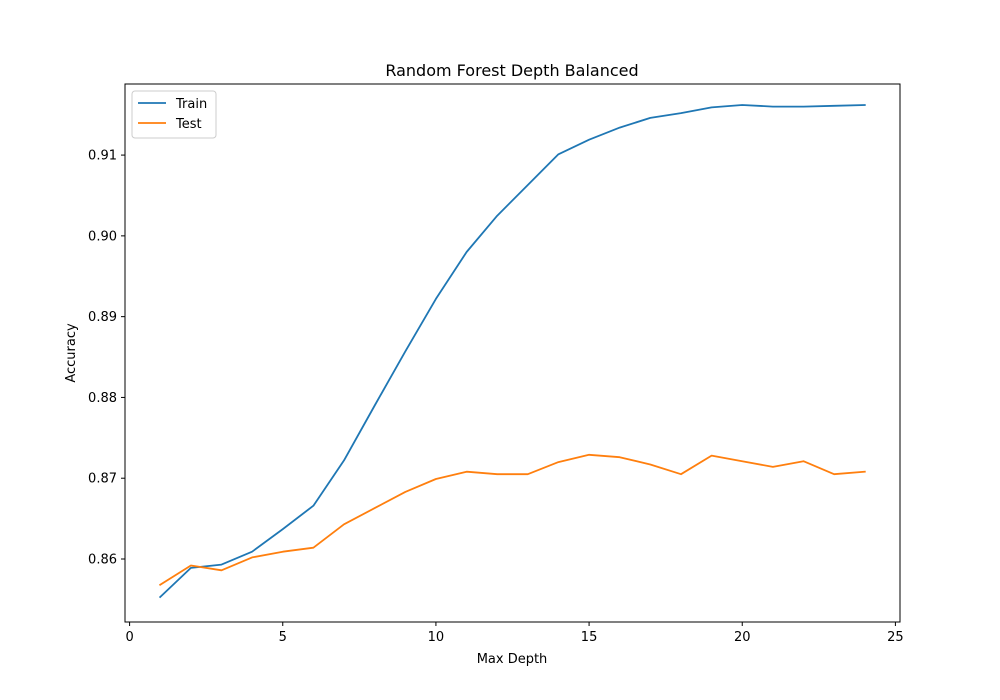  I want to click on chart-title: Random Forest Depth Balanced, so click(511, 70).